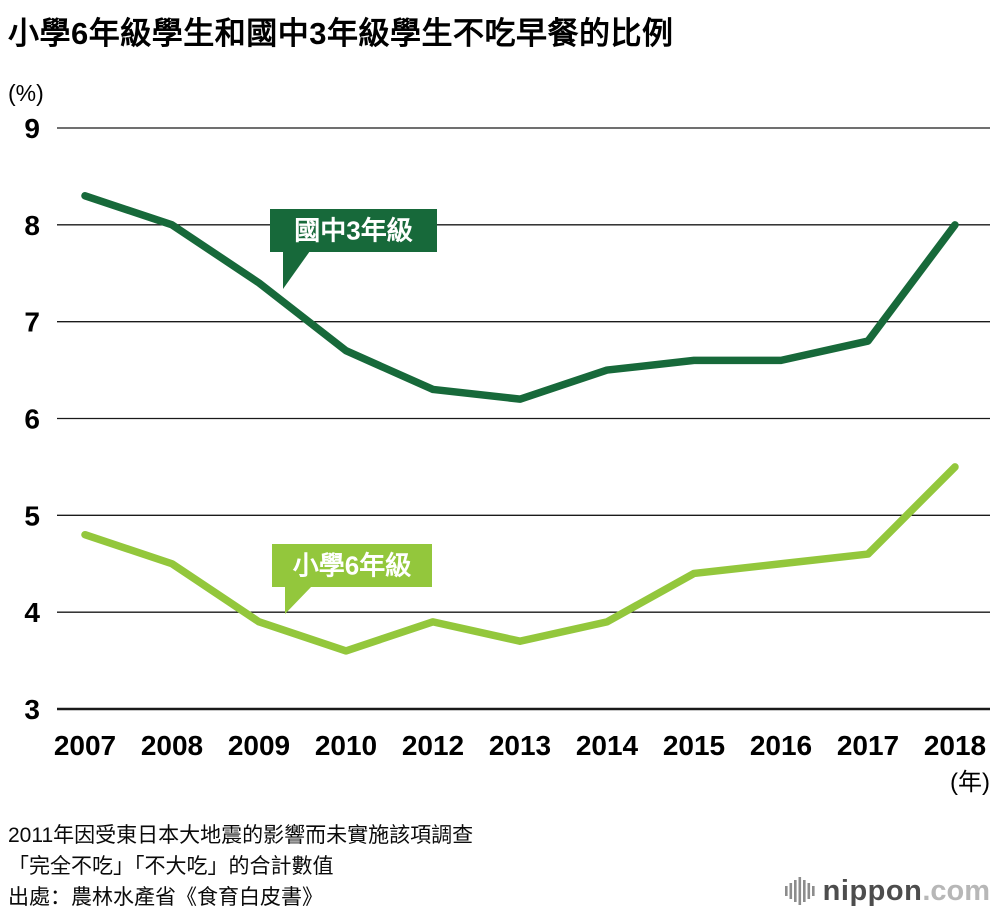 The height and width of the screenshot is (916, 1000). I want to click on x-tick-label: 2012, so click(433, 745).